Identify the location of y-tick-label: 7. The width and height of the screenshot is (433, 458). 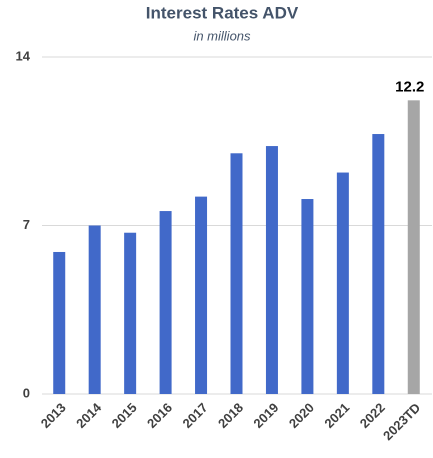
(26, 224).